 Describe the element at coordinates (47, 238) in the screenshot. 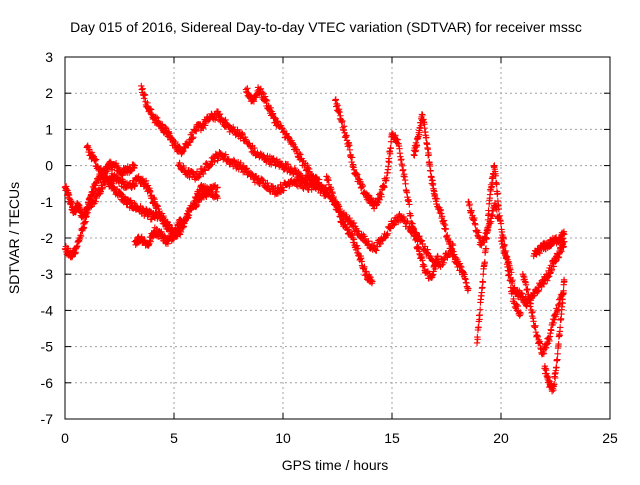

I see `y-tick-label: -2` at that location.